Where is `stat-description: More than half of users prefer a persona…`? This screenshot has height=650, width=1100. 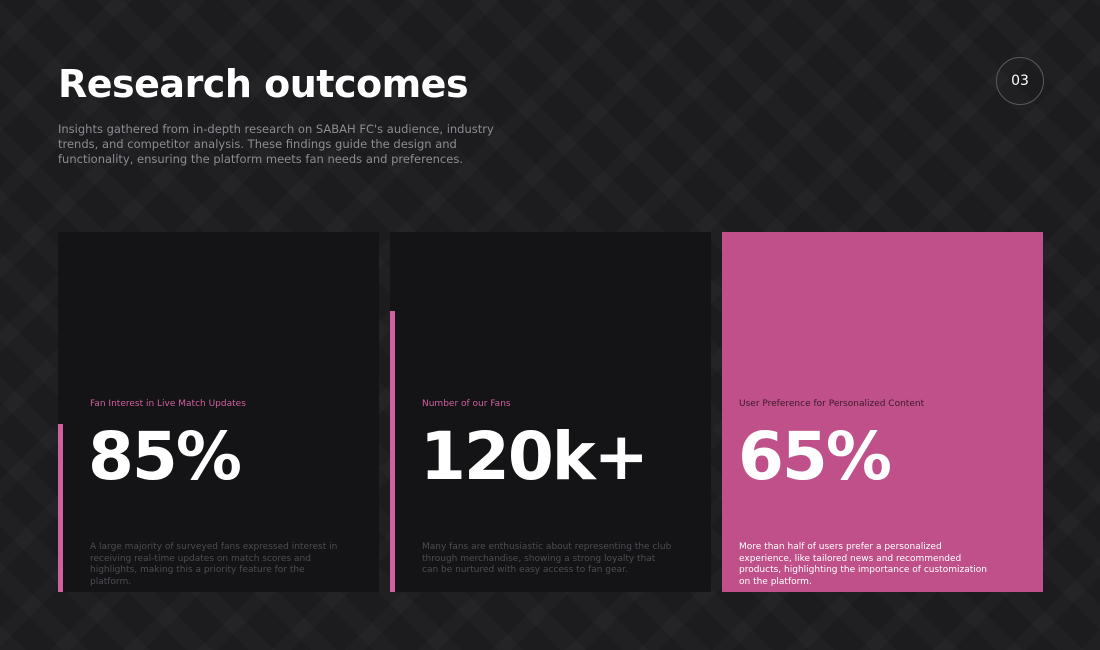 stat-description: More than half of users prefer a persona… is located at coordinates (863, 564).